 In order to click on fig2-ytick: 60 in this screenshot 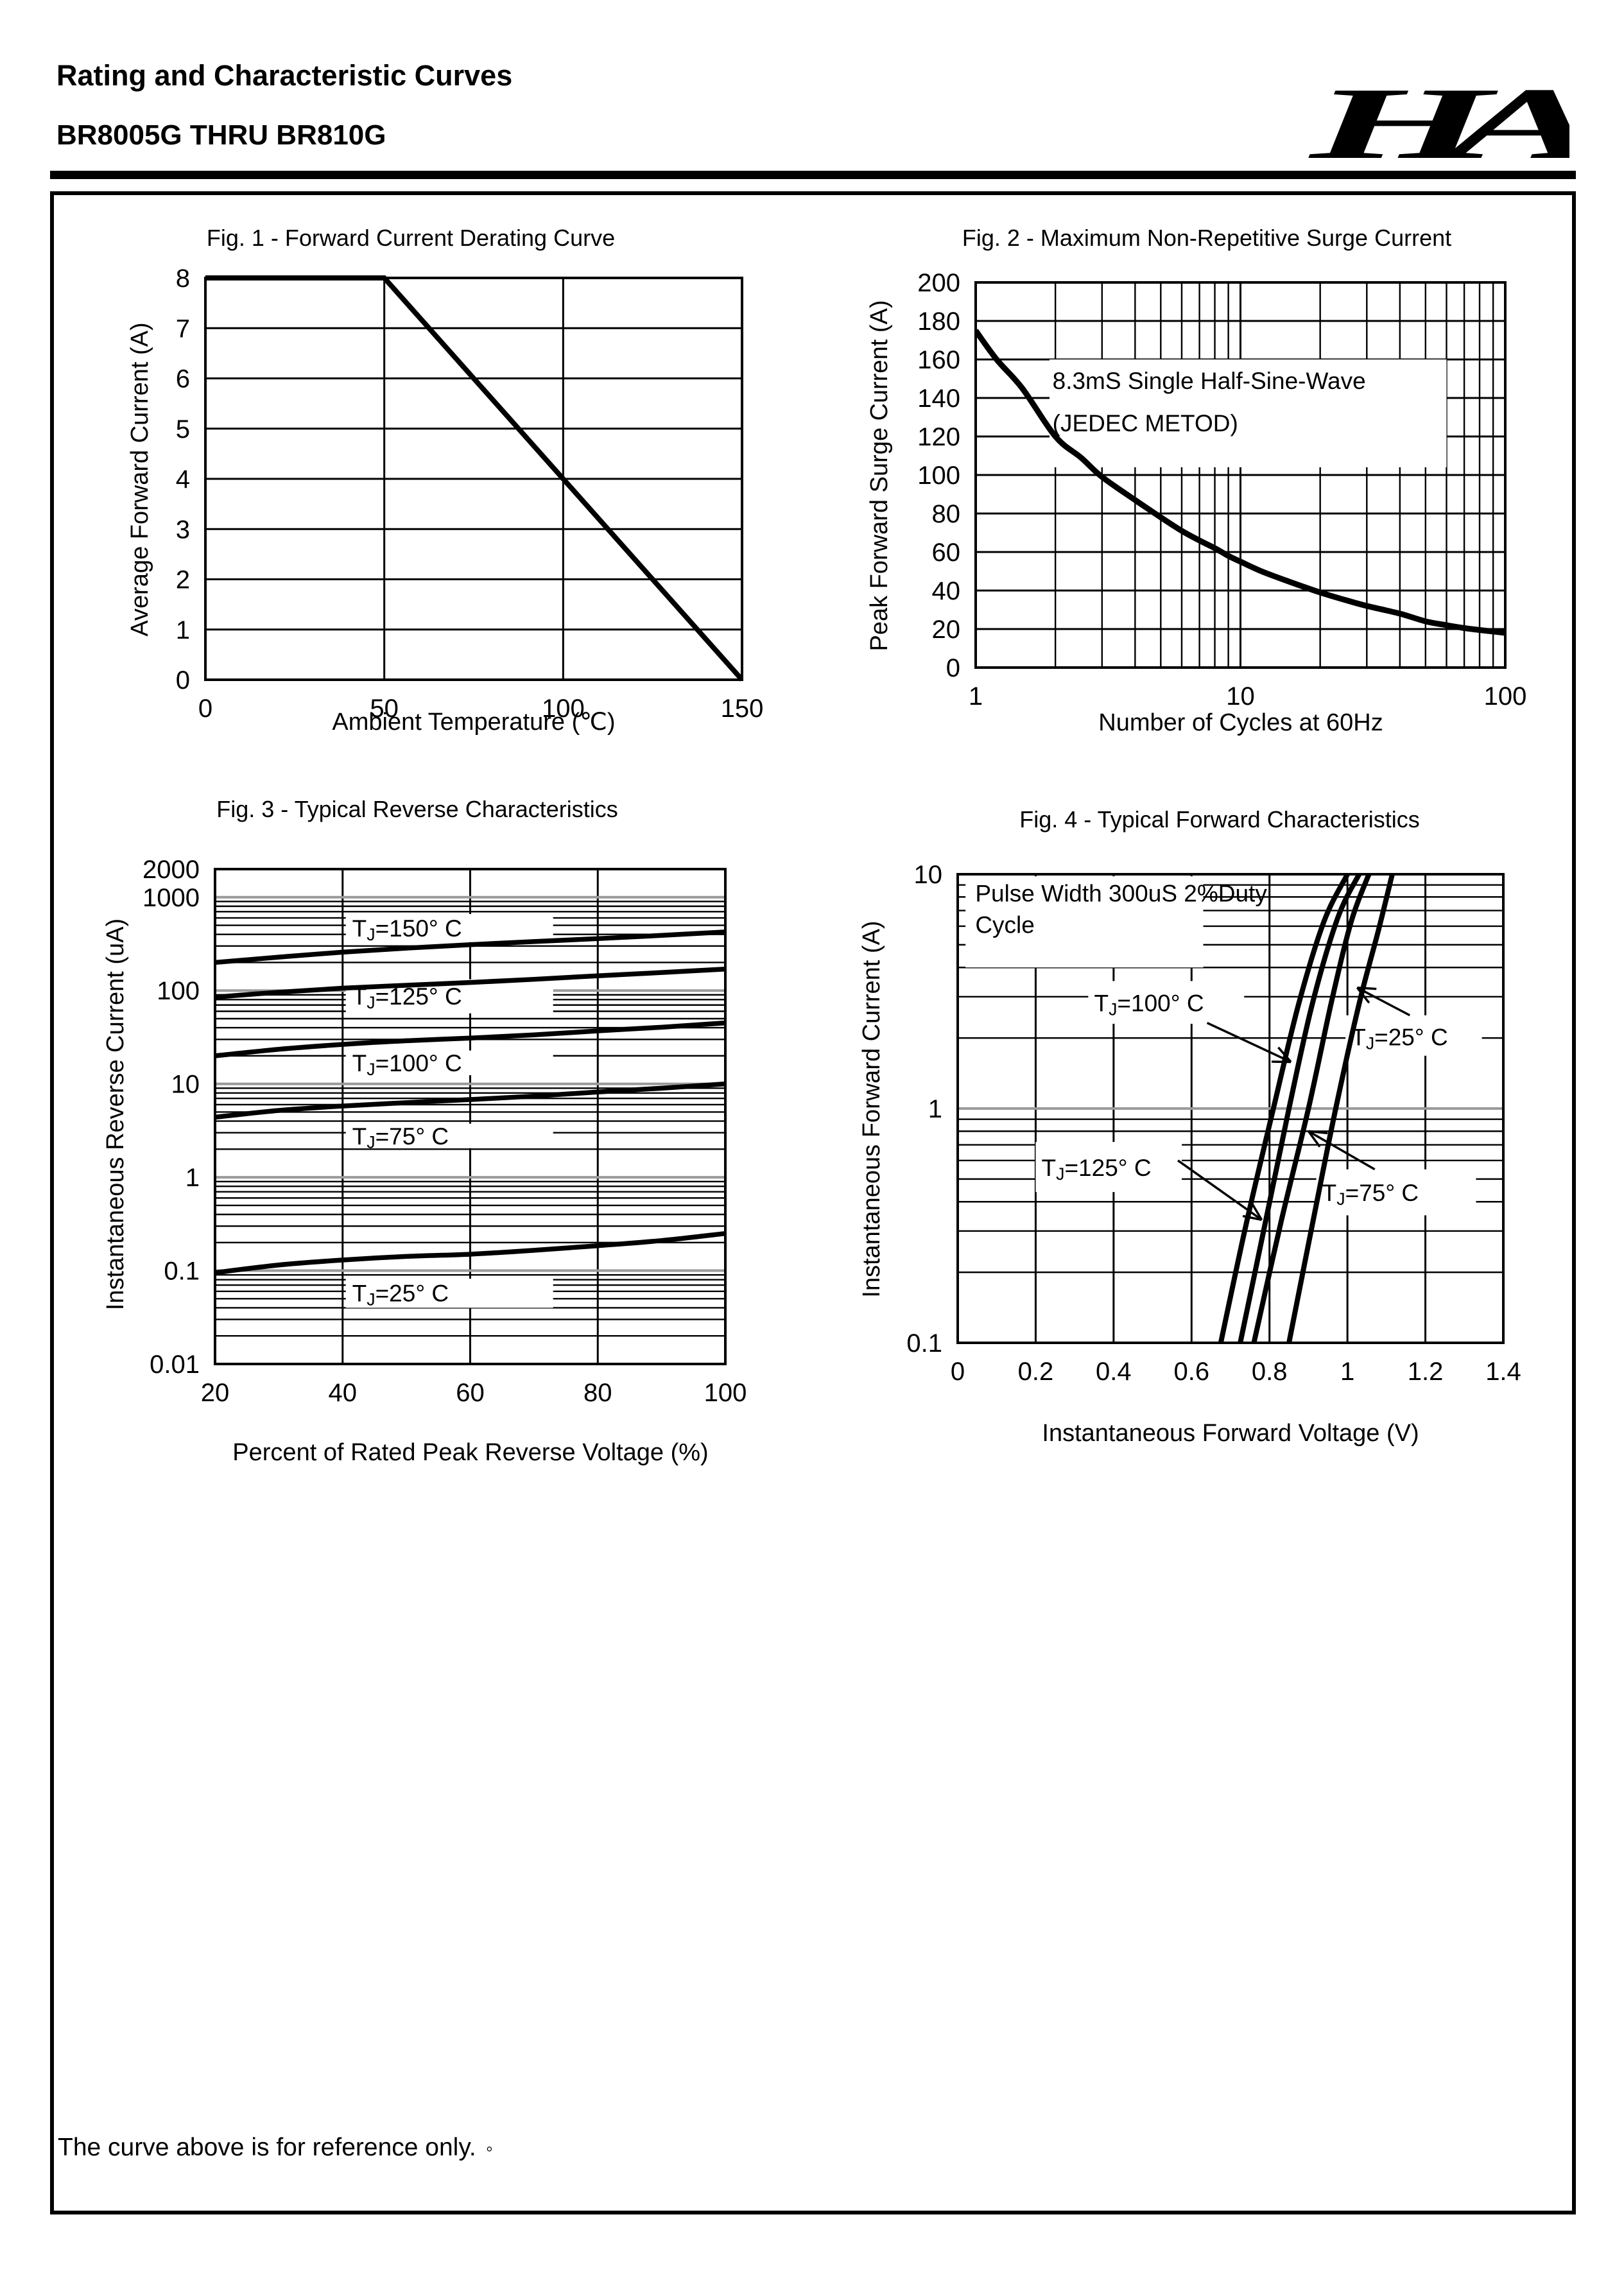, I will do `click(946, 553)`.